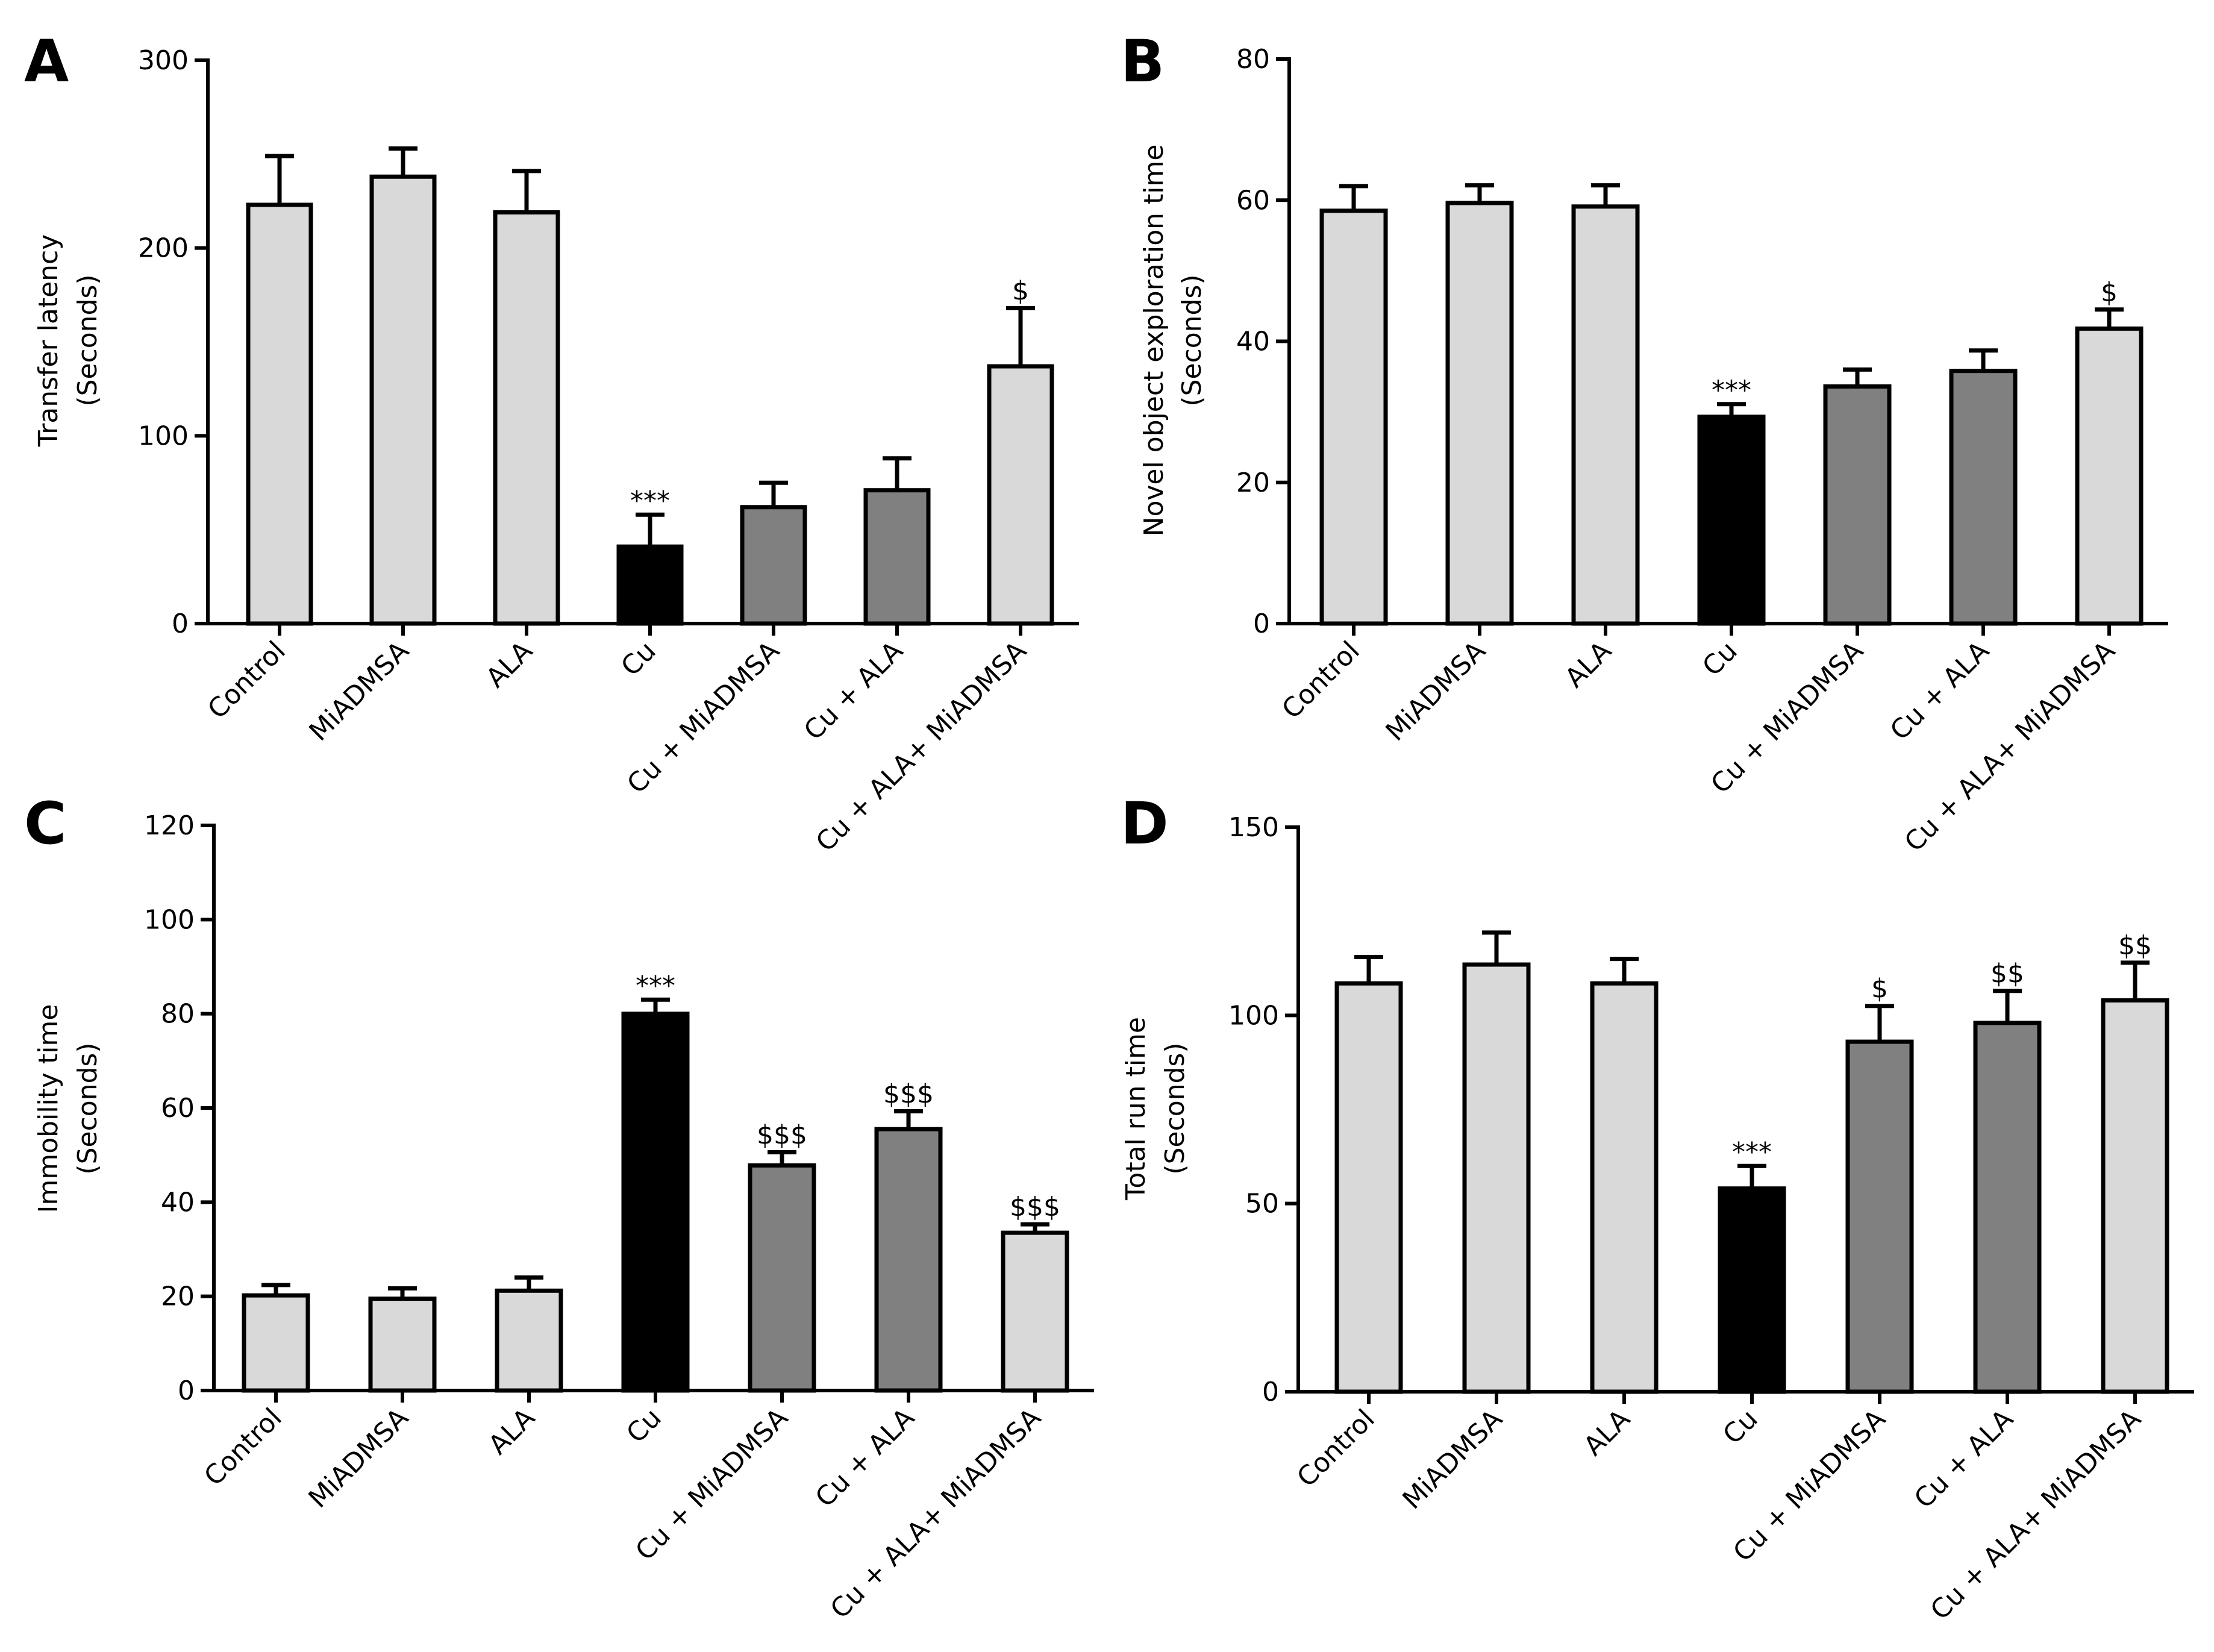 This screenshot has height=1652, width=2214. I want to click on y-tick-label: 120, so click(170, 825).